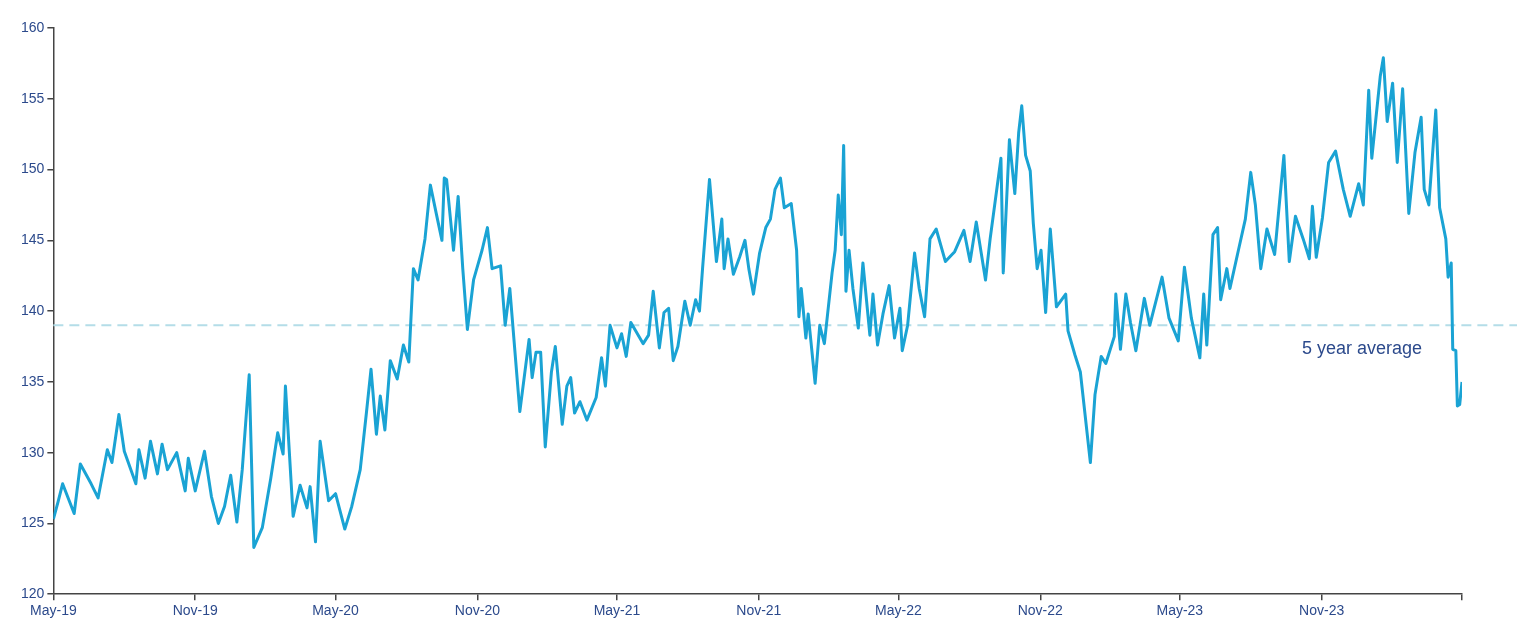 The height and width of the screenshot is (636, 1525). I want to click on x-tick-label: May-21, so click(617, 610).